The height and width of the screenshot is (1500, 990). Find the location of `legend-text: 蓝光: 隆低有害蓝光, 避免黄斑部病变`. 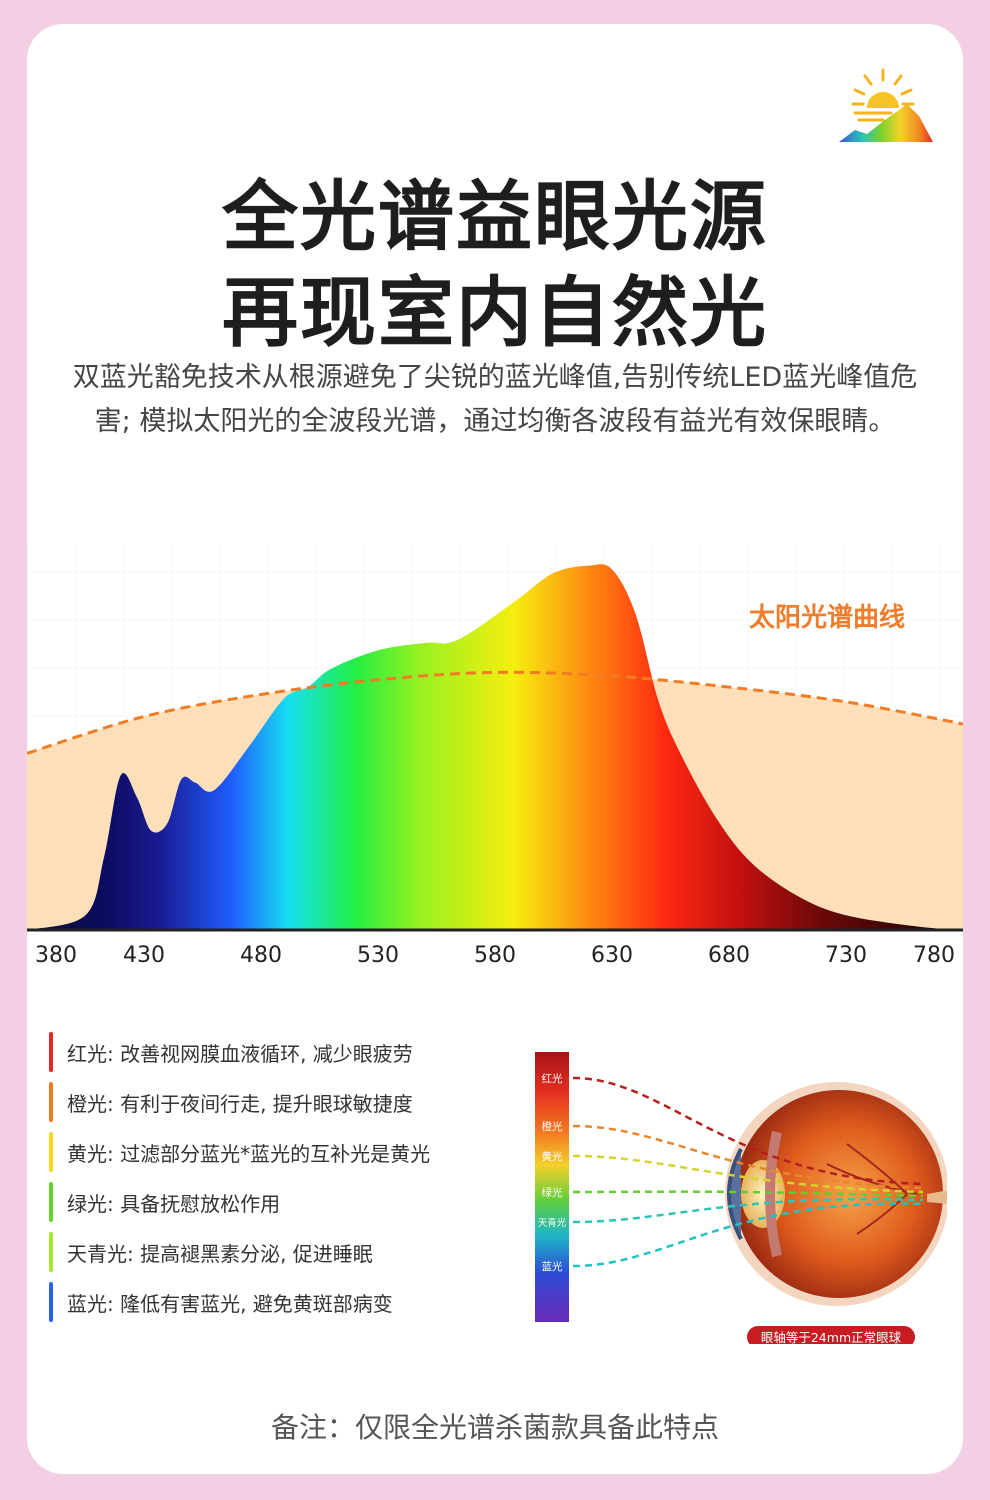

legend-text: 蓝光: 隆低有害蓝光, 避免黄斑部病变 is located at coordinates (230, 1304).